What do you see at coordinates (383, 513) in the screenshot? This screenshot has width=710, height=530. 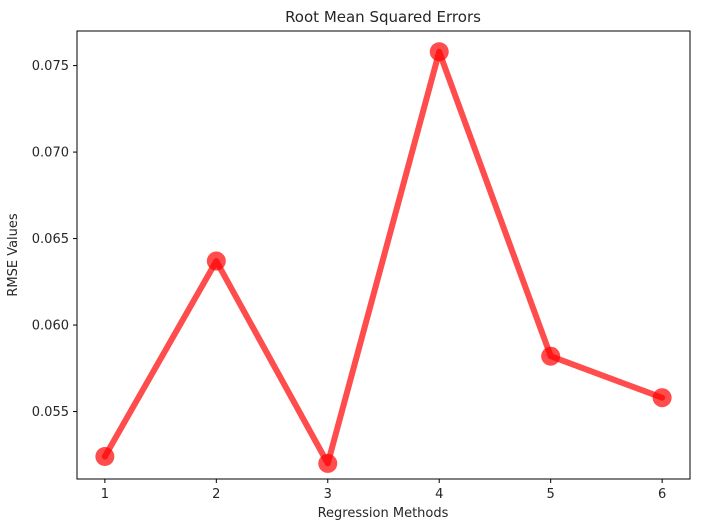 I see `x-axis-label: Regression Methods` at bounding box center [383, 513].